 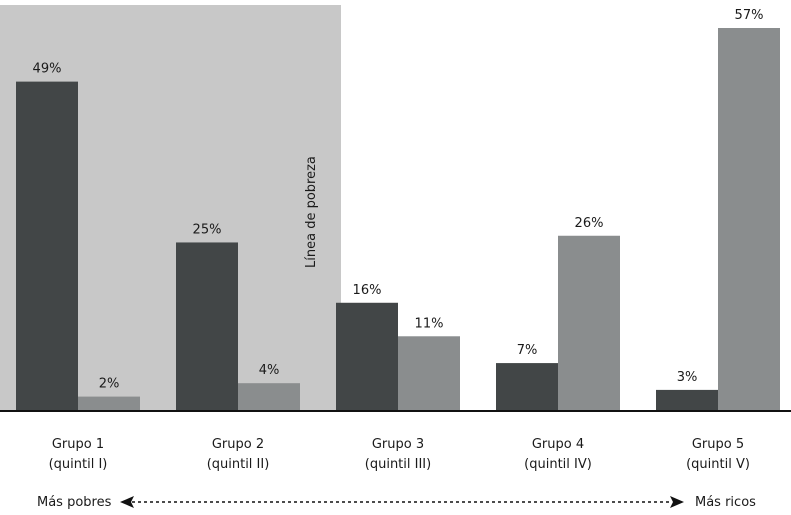 What do you see at coordinates (527, 386) in the screenshot?
I see `bar-s1-g4` at bounding box center [527, 386].